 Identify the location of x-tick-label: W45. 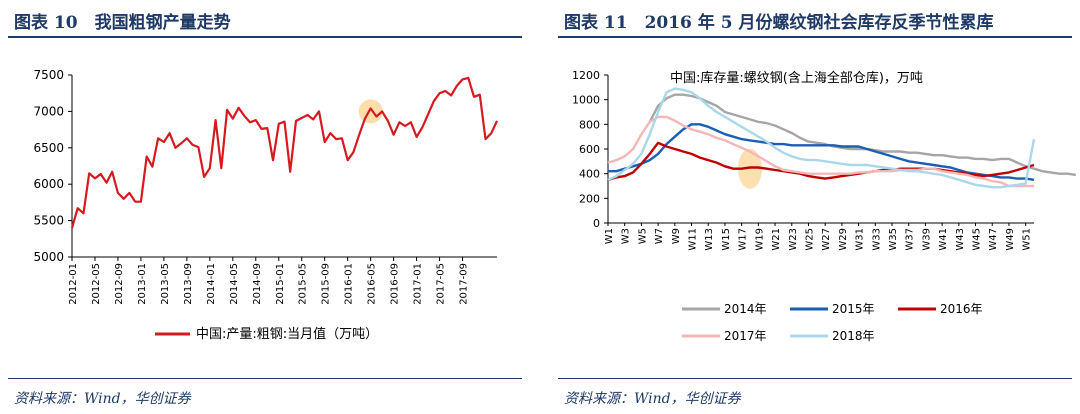
(977, 239).